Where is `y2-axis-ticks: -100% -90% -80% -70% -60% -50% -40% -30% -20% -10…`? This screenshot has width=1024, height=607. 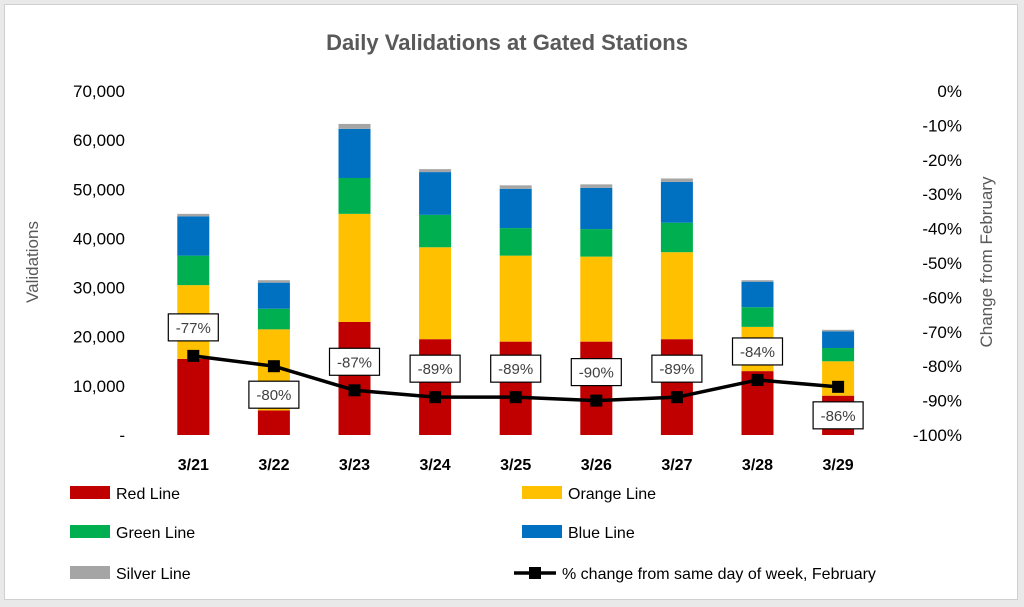 y2-axis-ticks: -100% -90% -80% -70% -60% -50% -40% -30% -20% -10… is located at coordinates (937, 263).